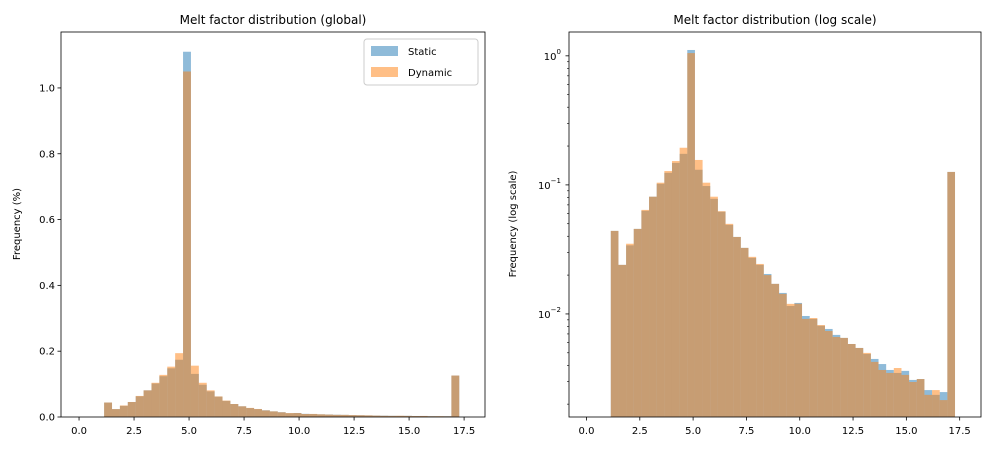  I want to click on y-tick-label: 0.4, so click(47, 286).